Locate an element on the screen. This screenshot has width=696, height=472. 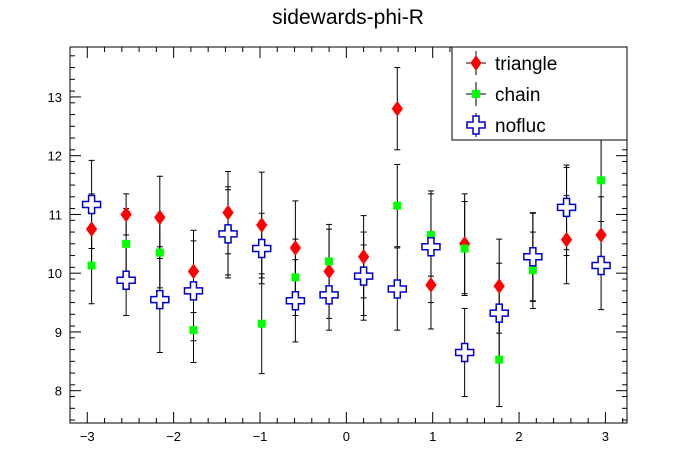
legend-marker-nofluc is located at coordinates (476, 125).